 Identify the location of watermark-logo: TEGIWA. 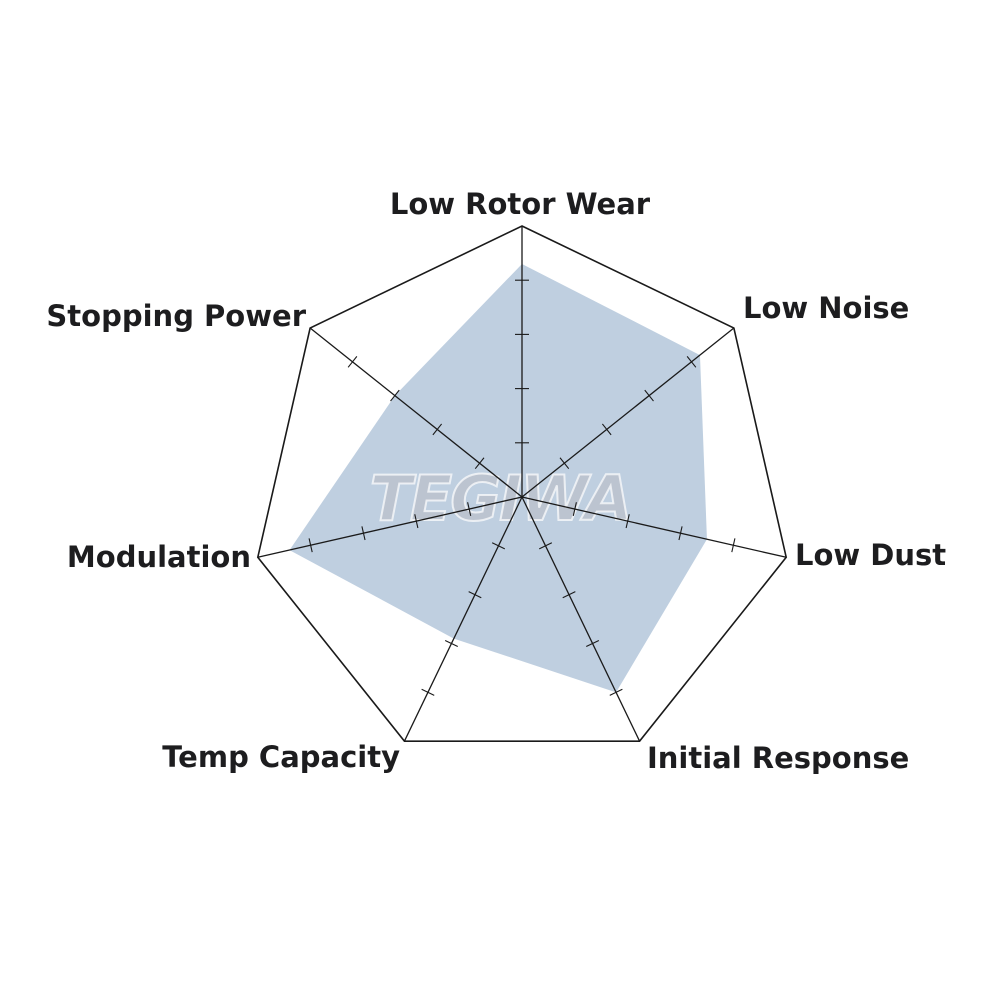
(500, 498).